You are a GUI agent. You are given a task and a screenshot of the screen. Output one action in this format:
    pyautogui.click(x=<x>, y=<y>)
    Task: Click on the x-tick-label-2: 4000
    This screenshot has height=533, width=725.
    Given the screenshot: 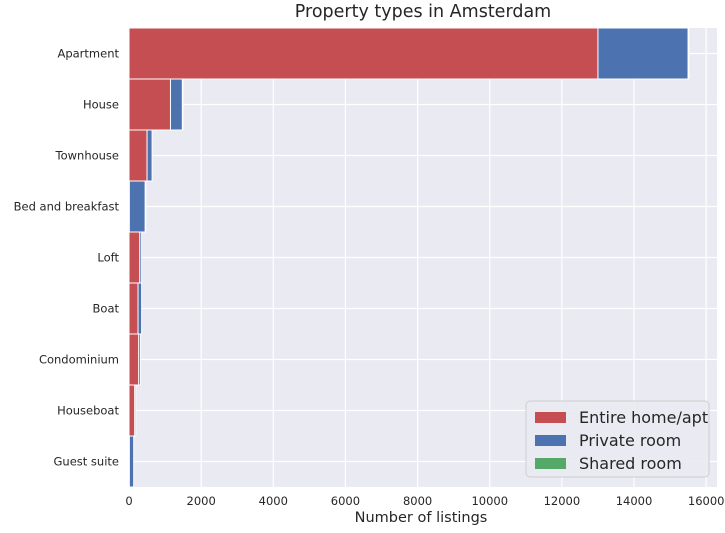 What is the action you would take?
    pyautogui.click(x=273, y=501)
    